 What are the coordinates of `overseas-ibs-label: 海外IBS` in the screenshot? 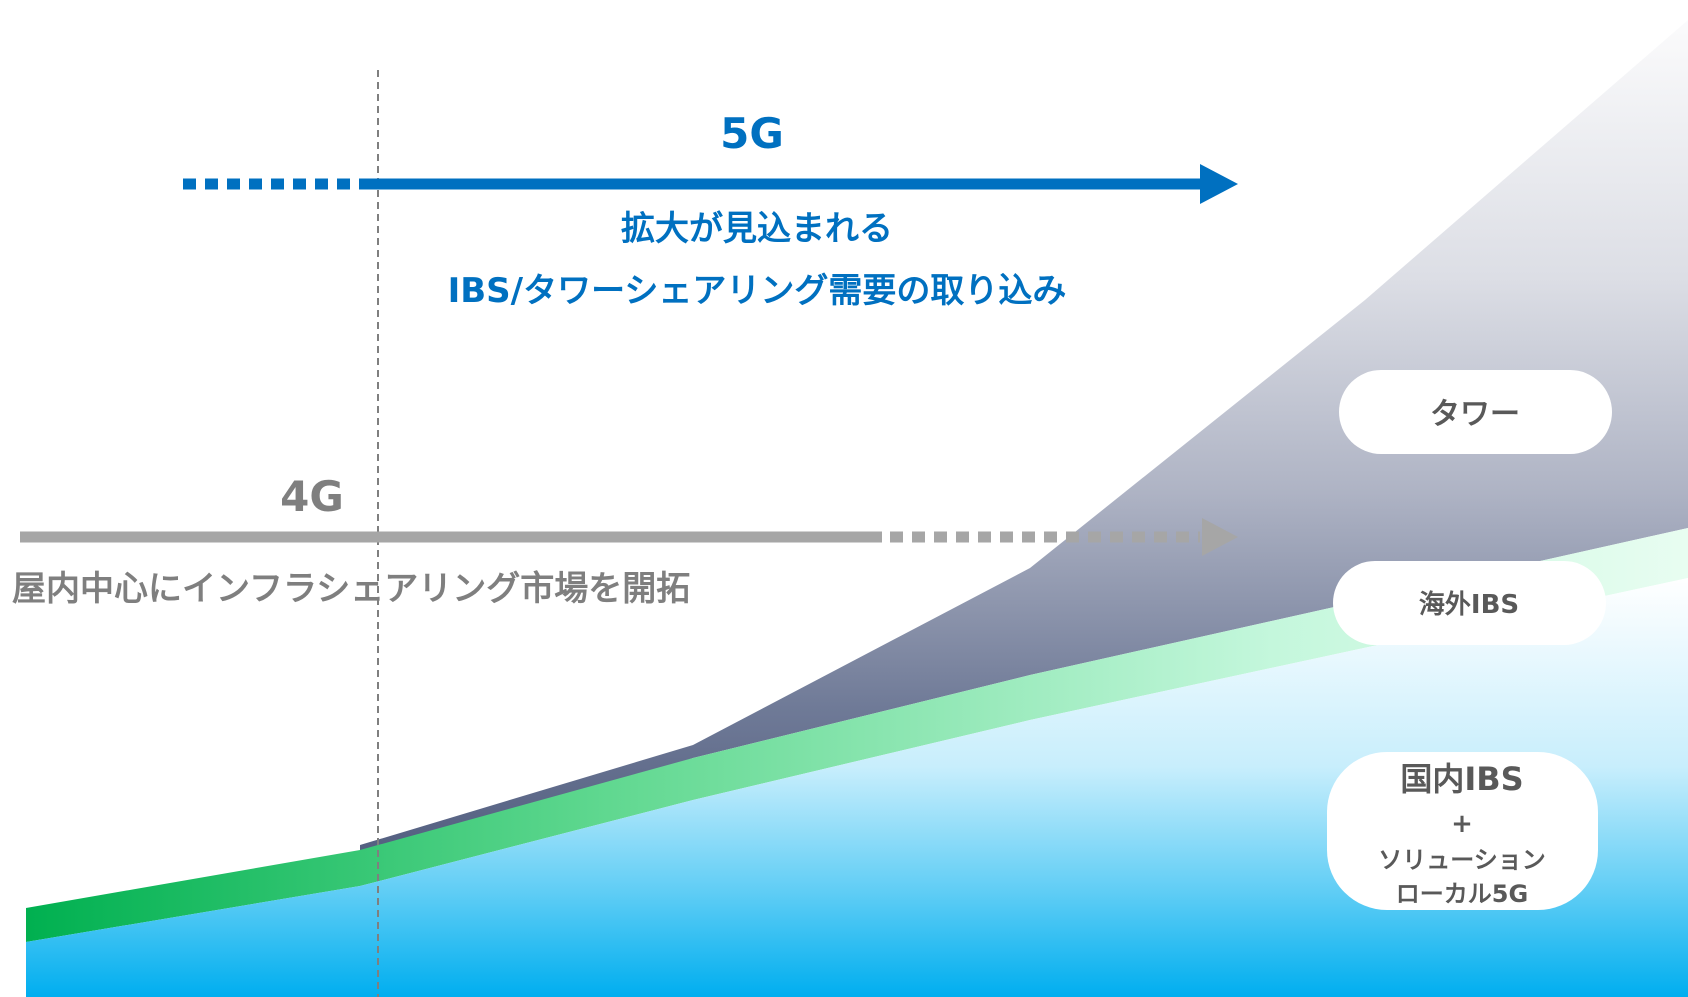 It's located at (1469, 605).